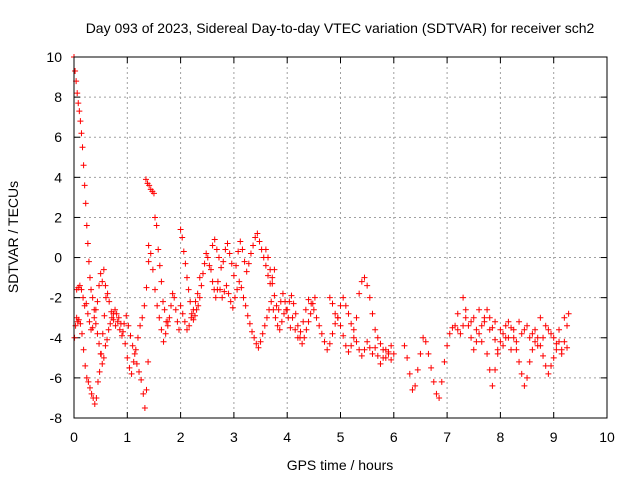 The image size is (640, 480). What do you see at coordinates (58, 217) in the screenshot?
I see `y-tick-label: 2` at bounding box center [58, 217].